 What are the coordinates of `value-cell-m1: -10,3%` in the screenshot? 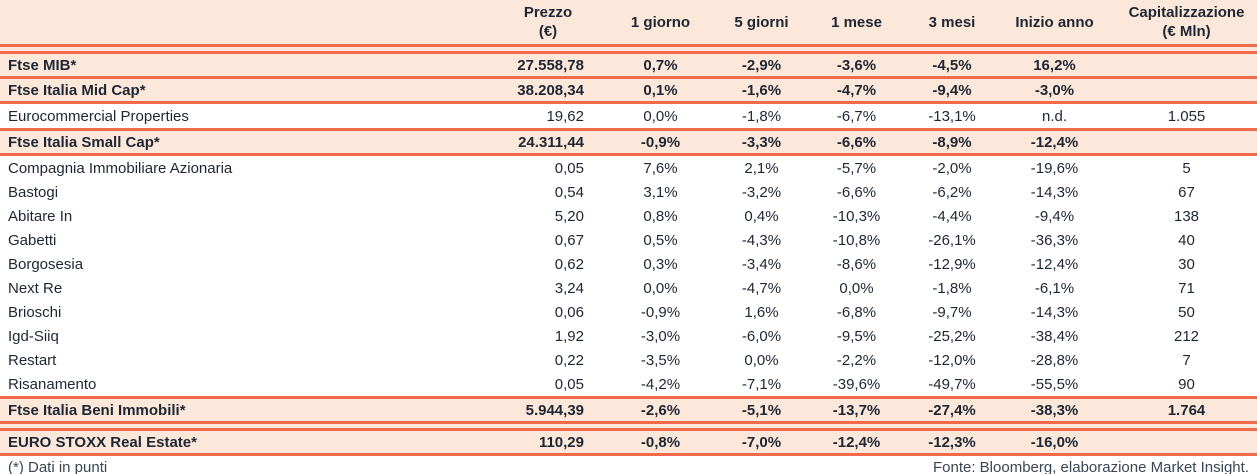 It's located at (856, 216).